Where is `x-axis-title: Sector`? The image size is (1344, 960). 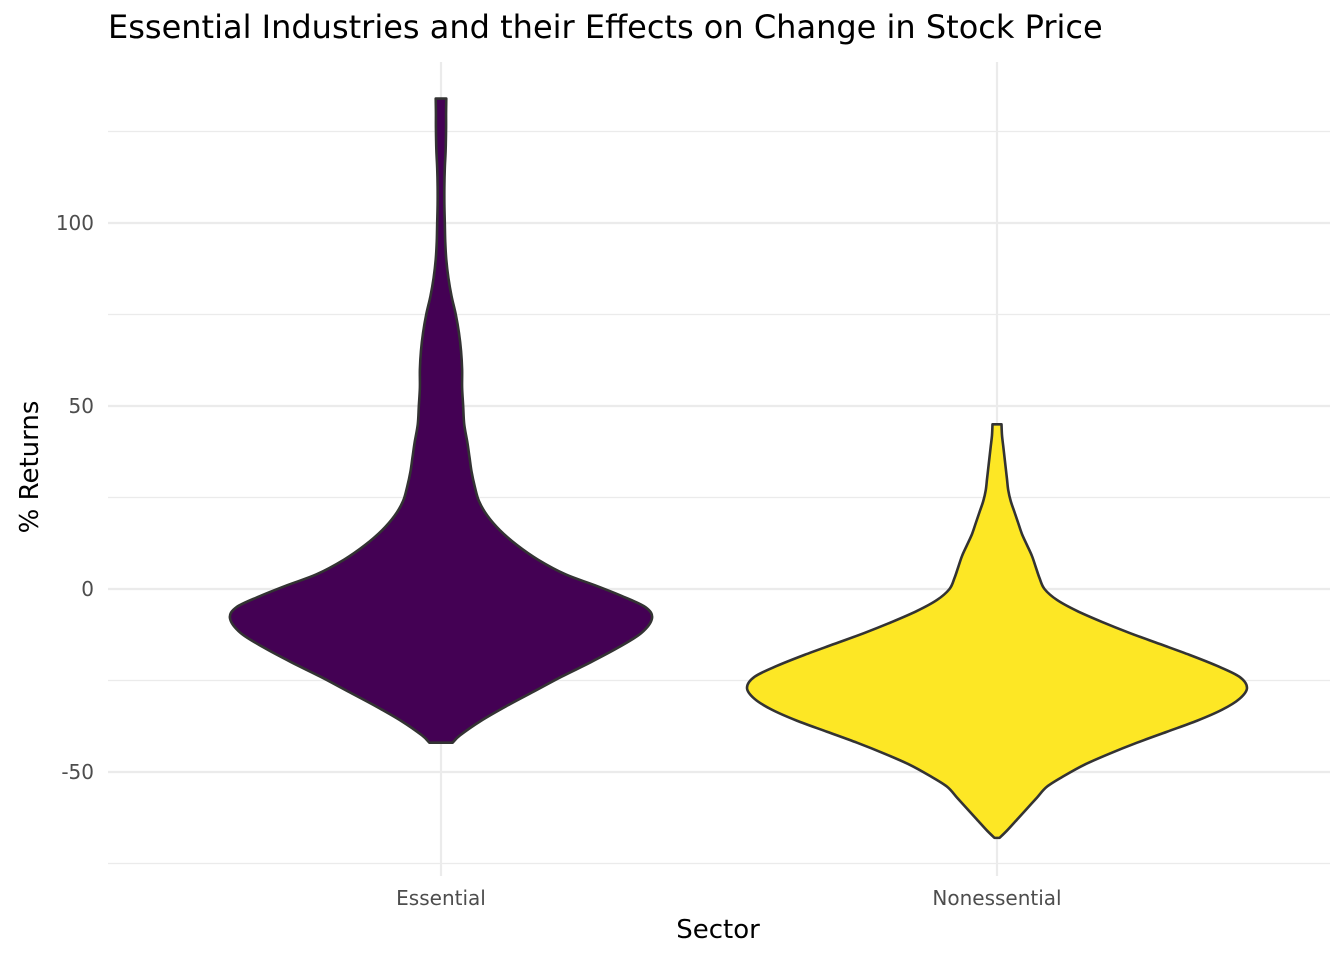
x-axis-title: Sector is located at coordinates (718, 930).